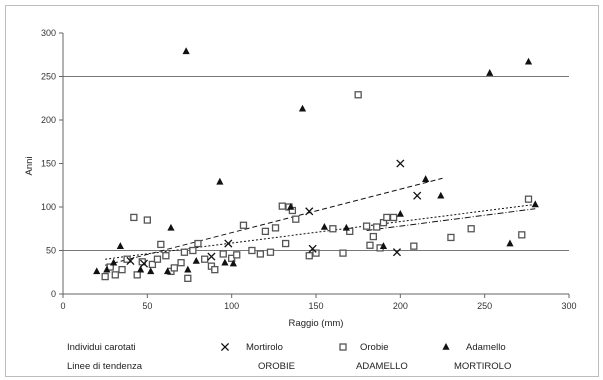 This screenshot has height=380, width=603. What do you see at coordinates (51, 251) in the screenshot?
I see `y-tick-label: 50` at bounding box center [51, 251].